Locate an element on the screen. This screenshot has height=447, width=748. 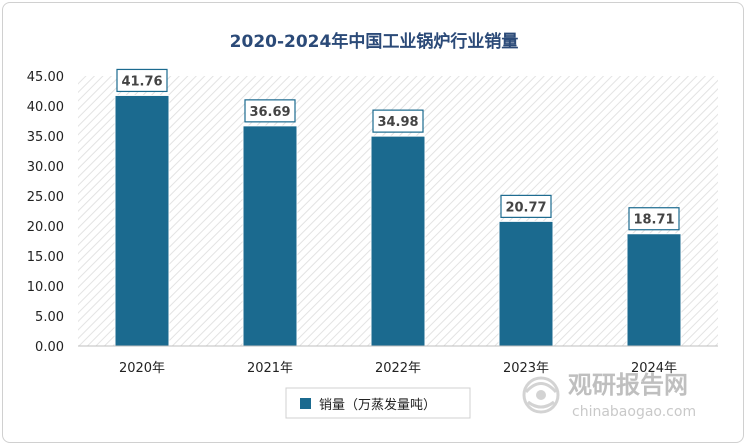
x-tick-label: 2024年 is located at coordinates (654, 368).